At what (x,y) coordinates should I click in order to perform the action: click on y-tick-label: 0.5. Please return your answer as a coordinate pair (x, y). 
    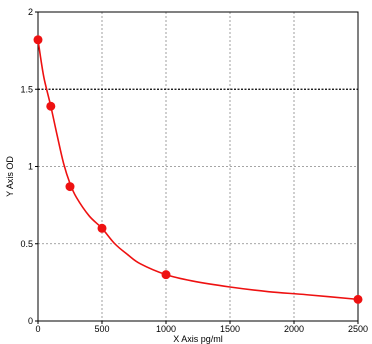
    Looking at the image, I should click on (26, 244).